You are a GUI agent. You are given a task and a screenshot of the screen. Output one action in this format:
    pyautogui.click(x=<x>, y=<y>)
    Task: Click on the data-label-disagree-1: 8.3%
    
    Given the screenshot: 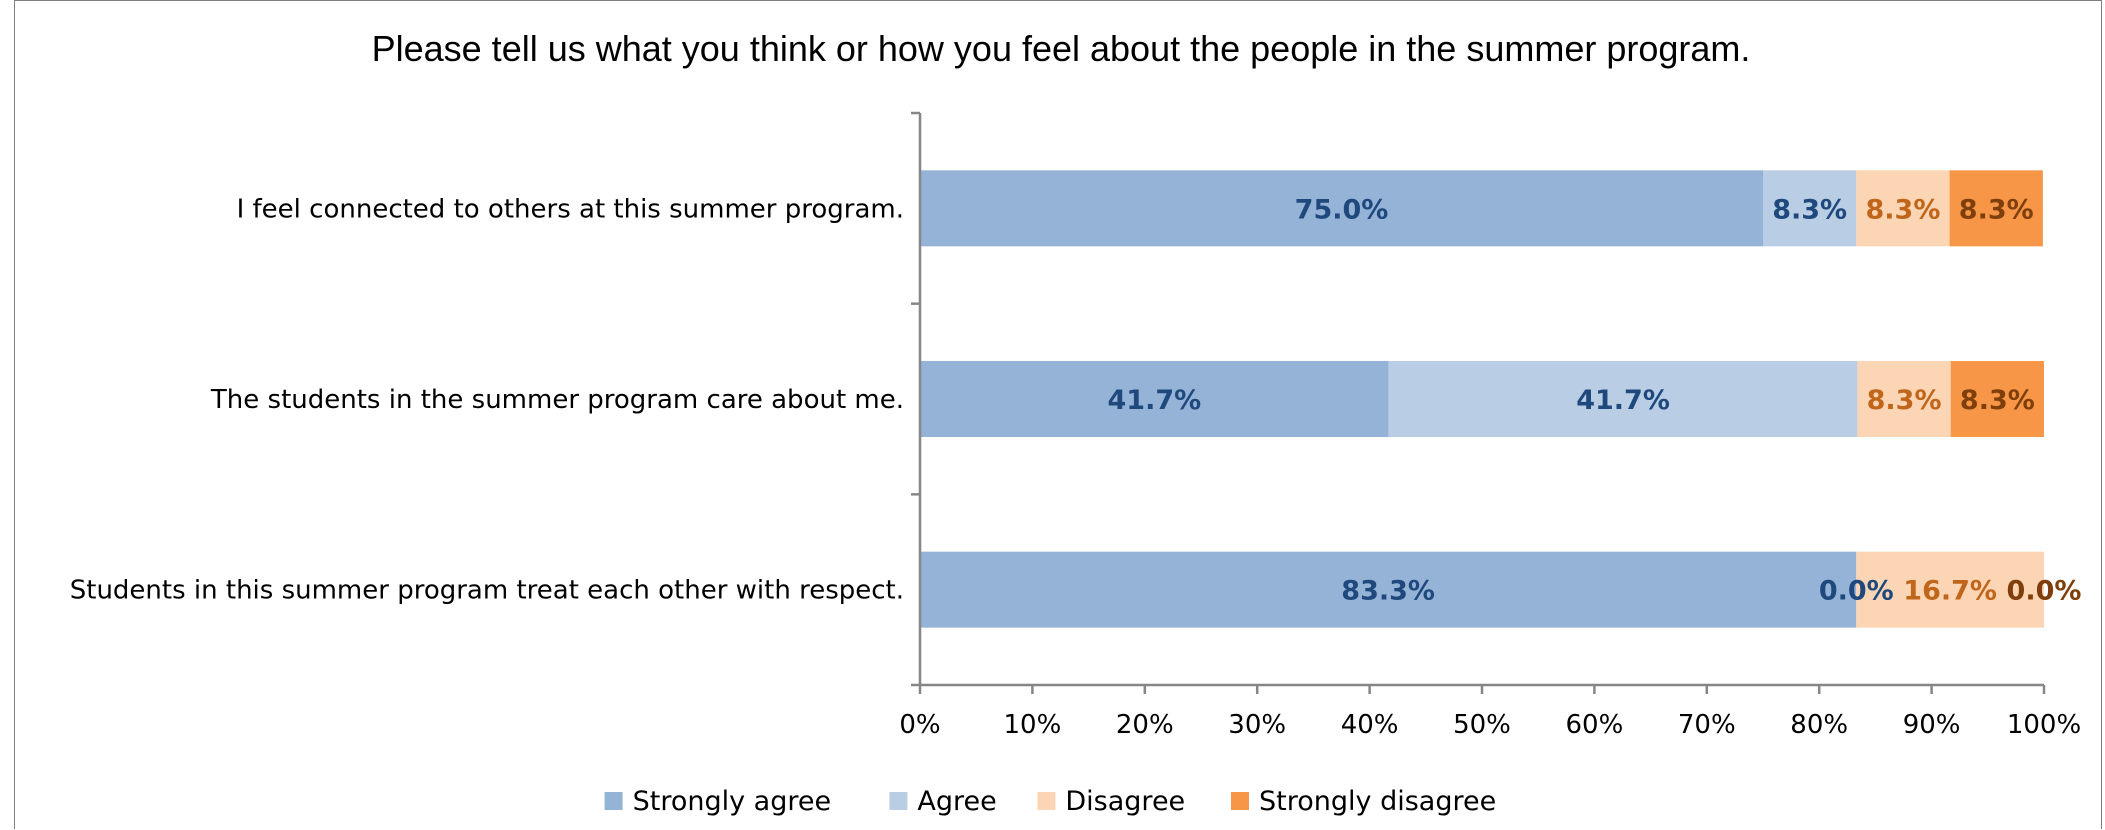 What is the action you would take?
    pyautogui.click(x=1902, y=209)
    